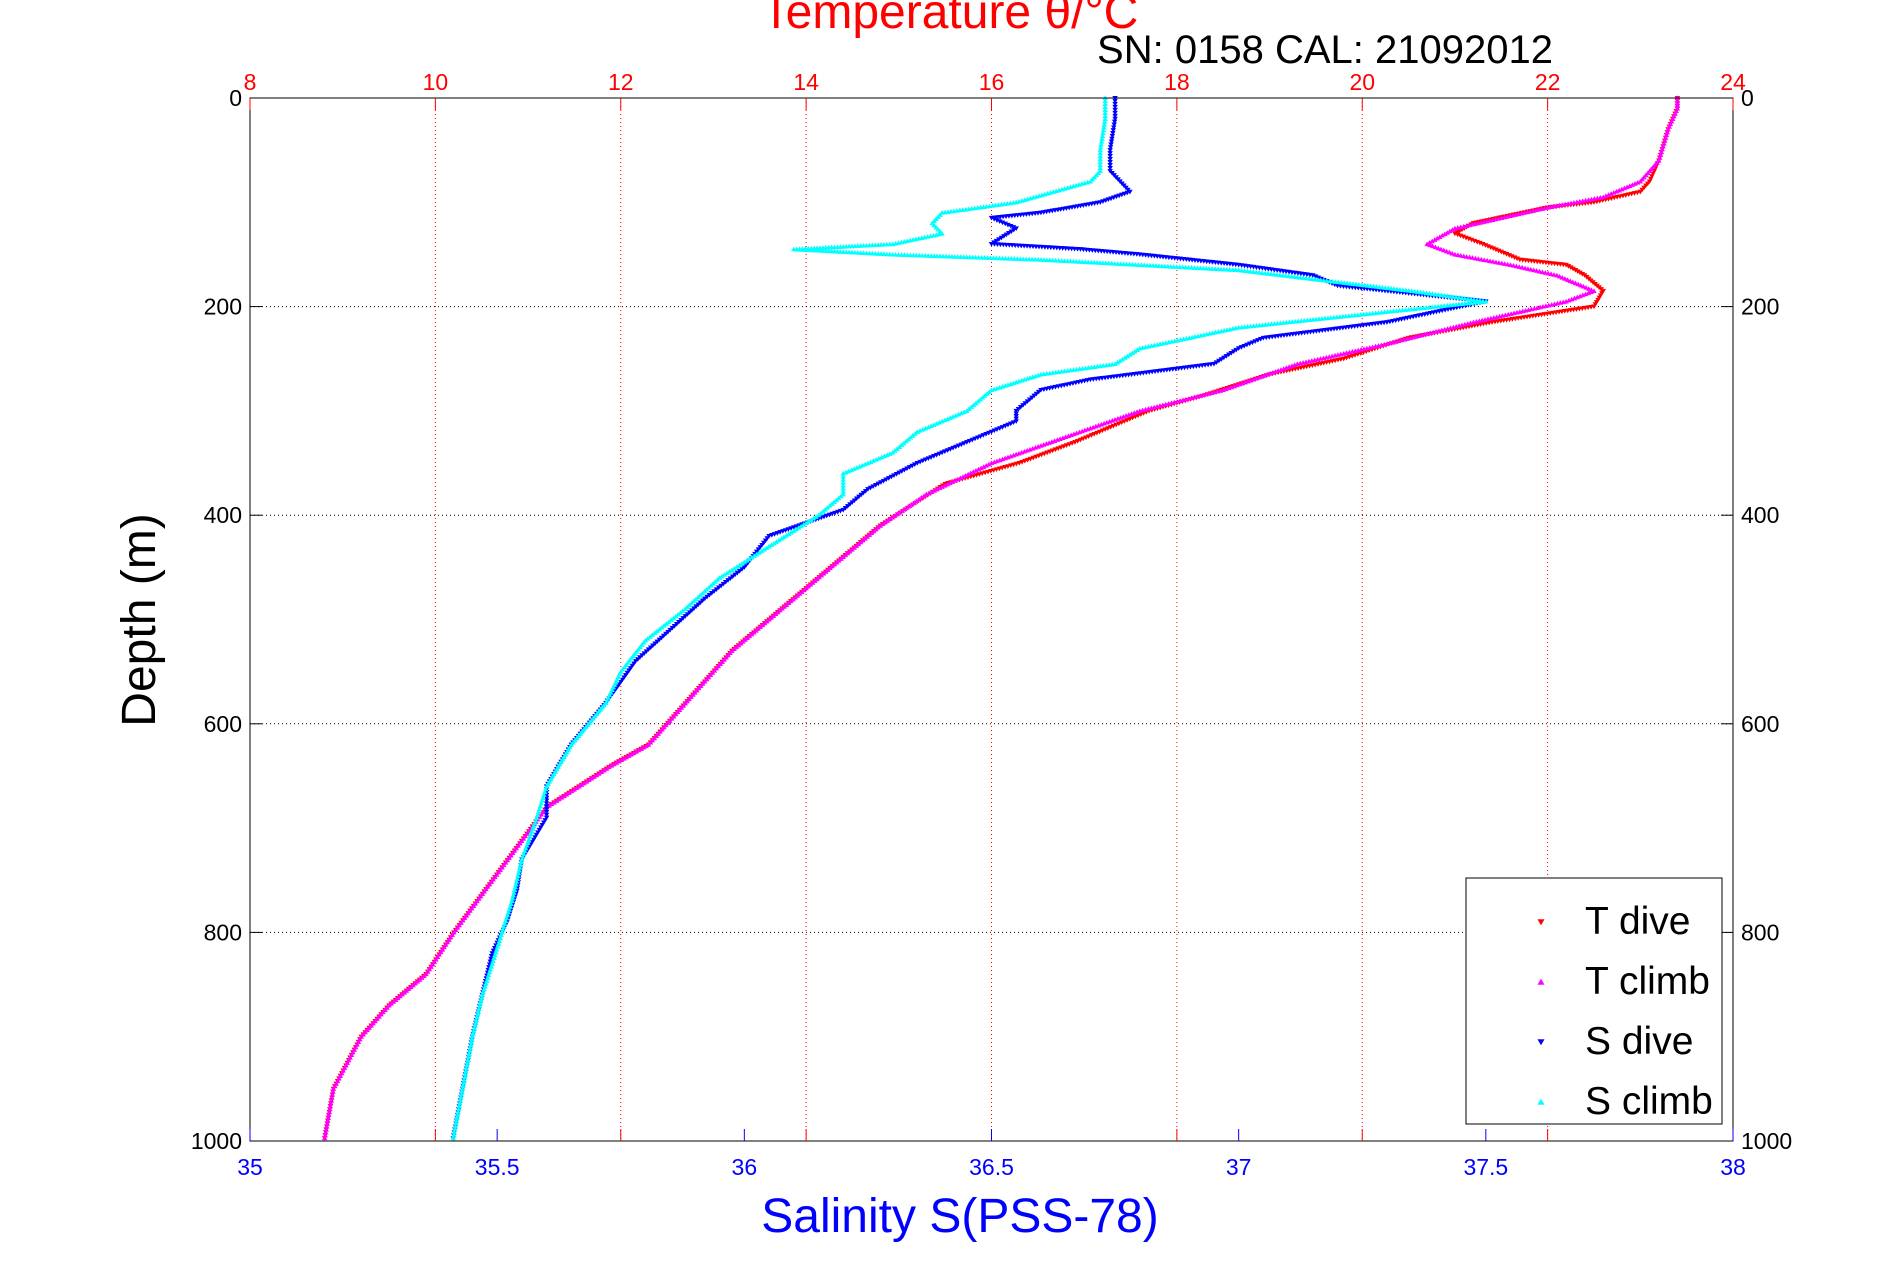  What do you see at coordinates (1760, 515) in the screenshot?
I see `y-tick-label-right: 400` at bounding box center [1760, 515].